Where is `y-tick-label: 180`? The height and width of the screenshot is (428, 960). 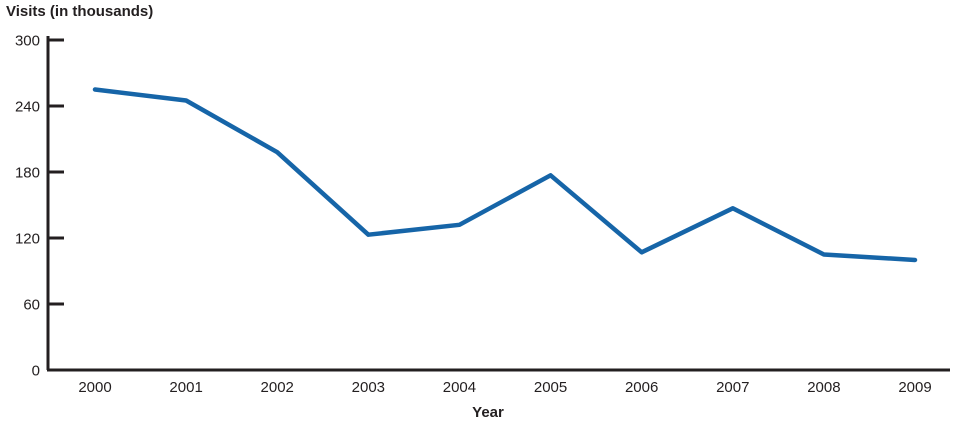
y-tick-label: 180 is located at coordinates (27, 172).